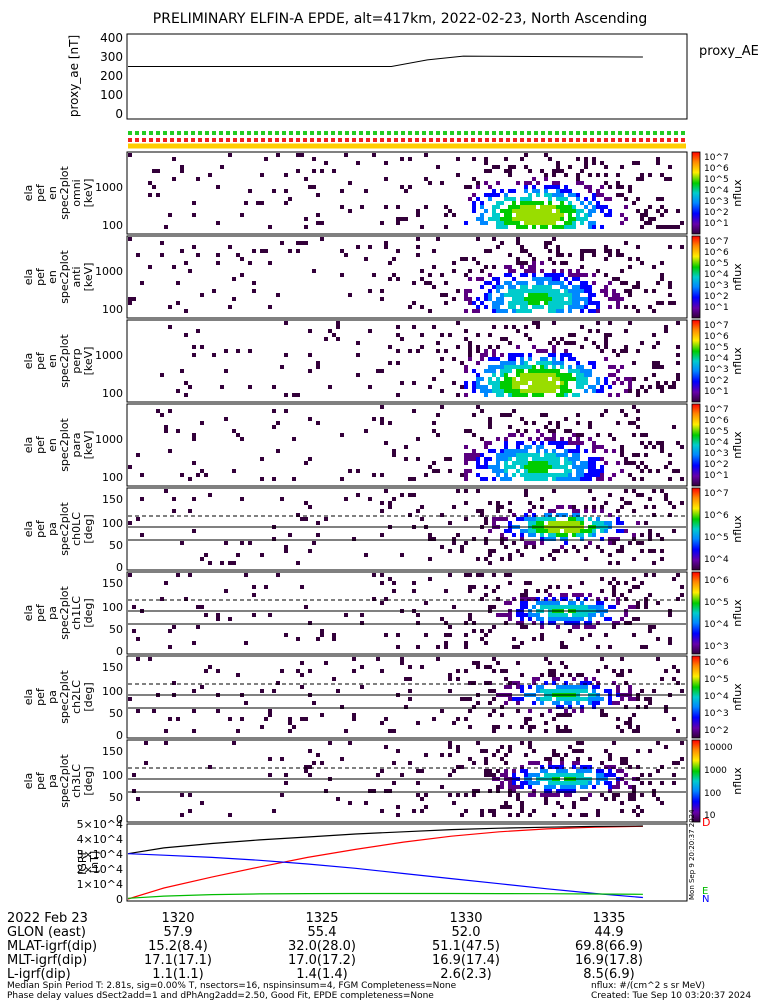  Describe the element at coordinates (696, 529) in the screenshot. I see `colorbar` at that location.